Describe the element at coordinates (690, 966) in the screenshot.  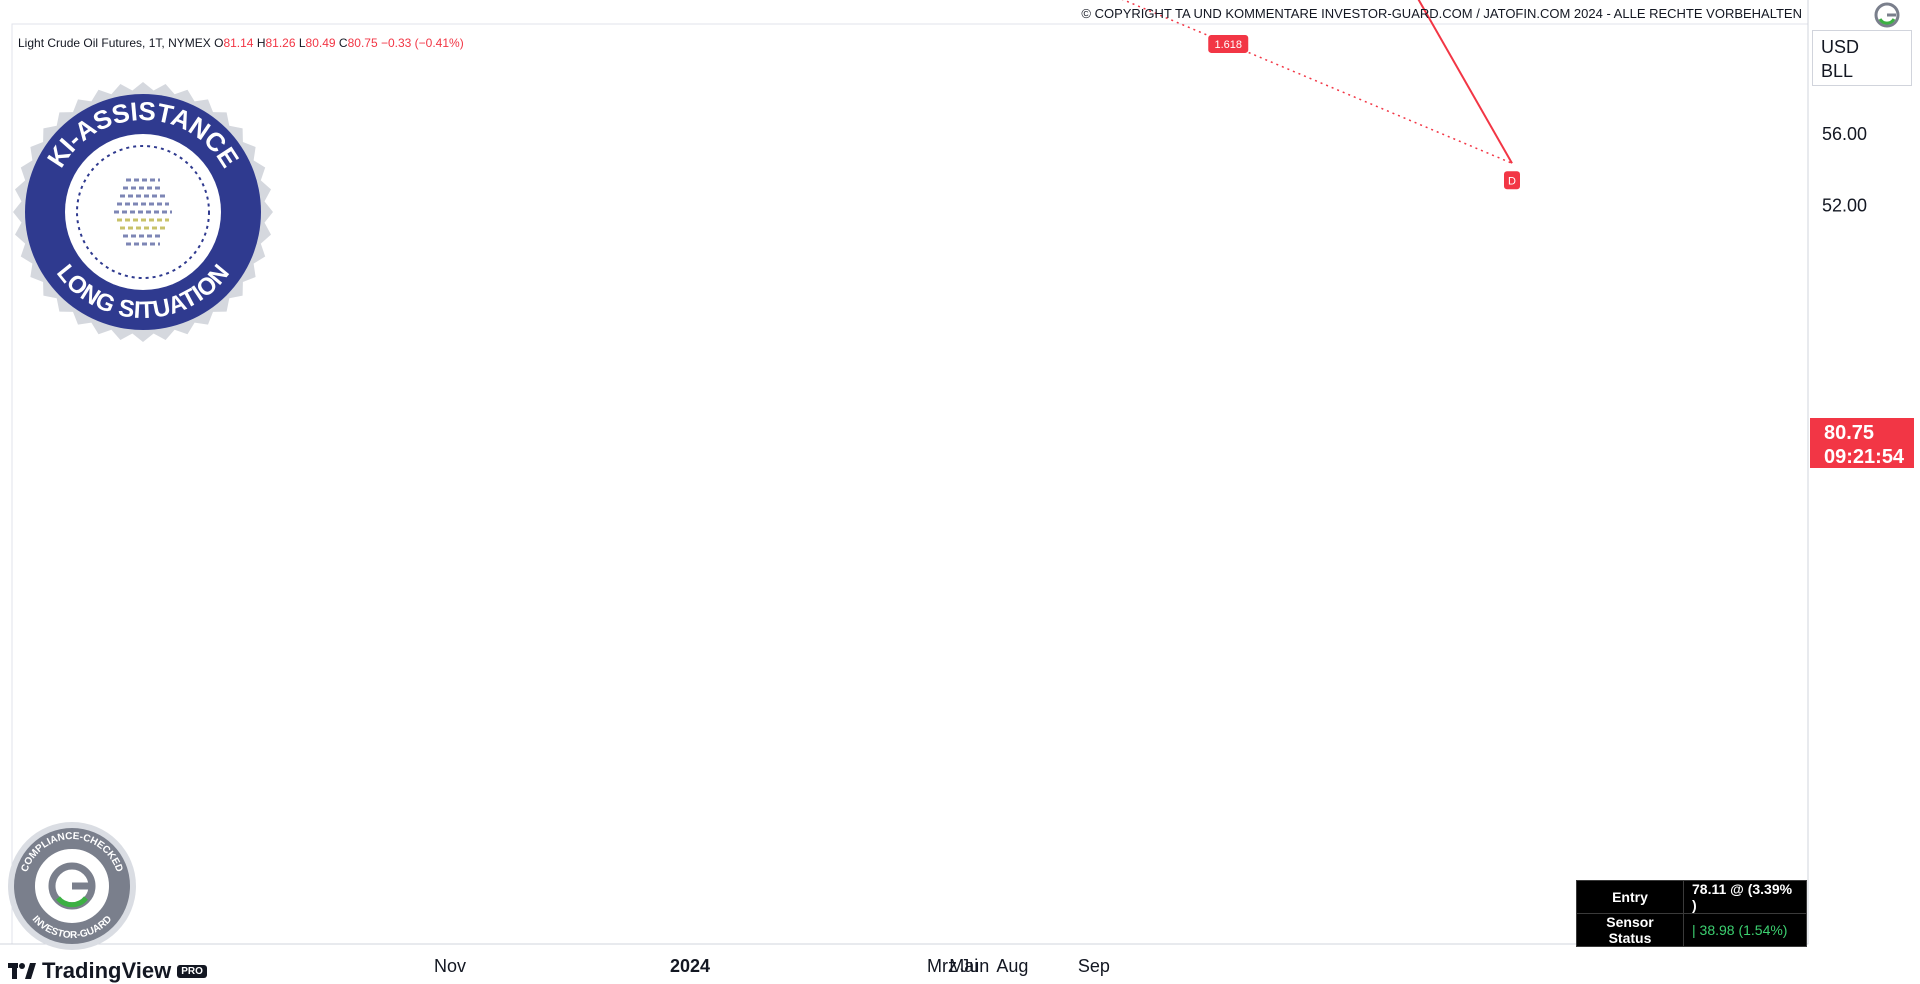
I see `time-tick-label: 2024` at that location.